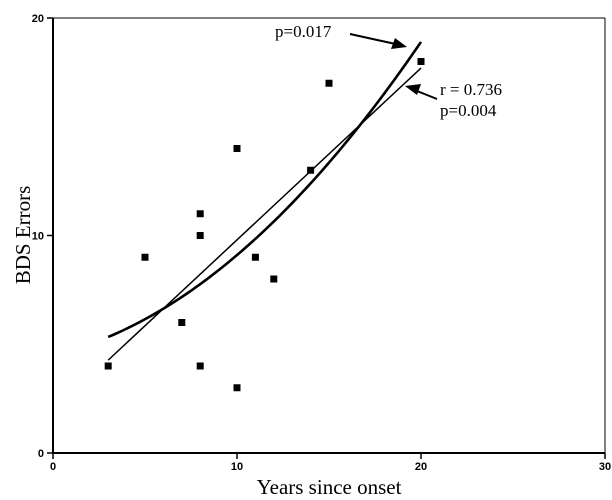 The height and width of the screenshot is (500, 612). What do you see at coordinates (41, 454) in the screenshot?
I see `y-tick-label: 0` at bounding box center [41, 454].